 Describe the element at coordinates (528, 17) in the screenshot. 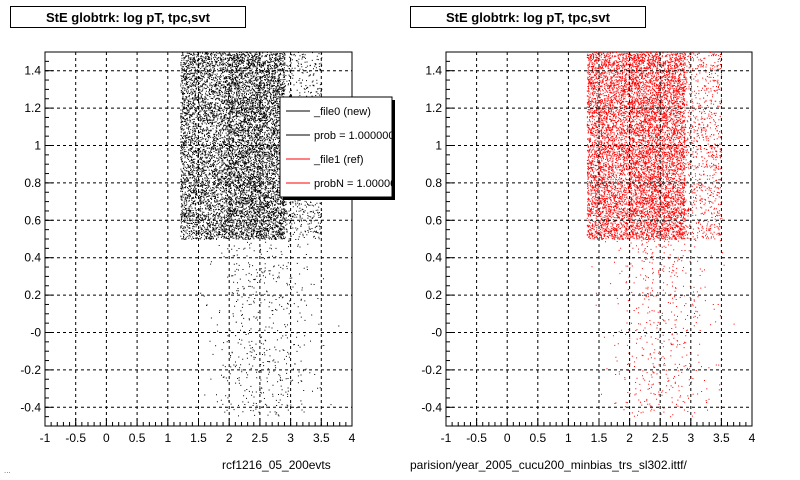

I see `right-chart-title: StE globtrk: log pT, tpc,svt` at that location.